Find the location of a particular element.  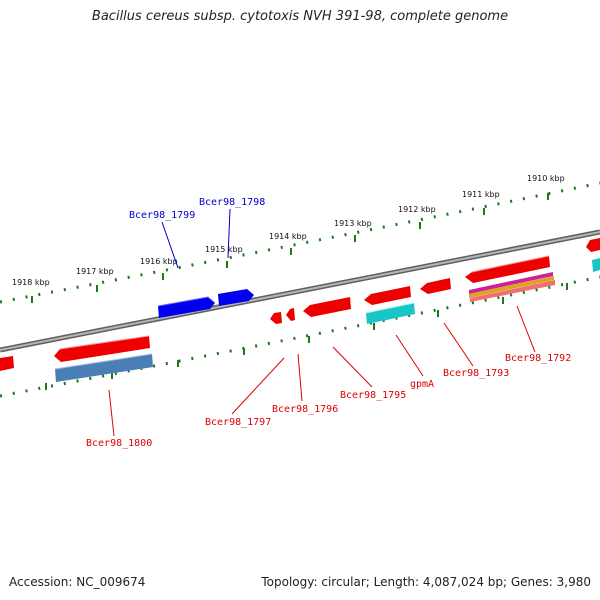

kbp-label: 1911 kbp is located at coordinates (481, 194).